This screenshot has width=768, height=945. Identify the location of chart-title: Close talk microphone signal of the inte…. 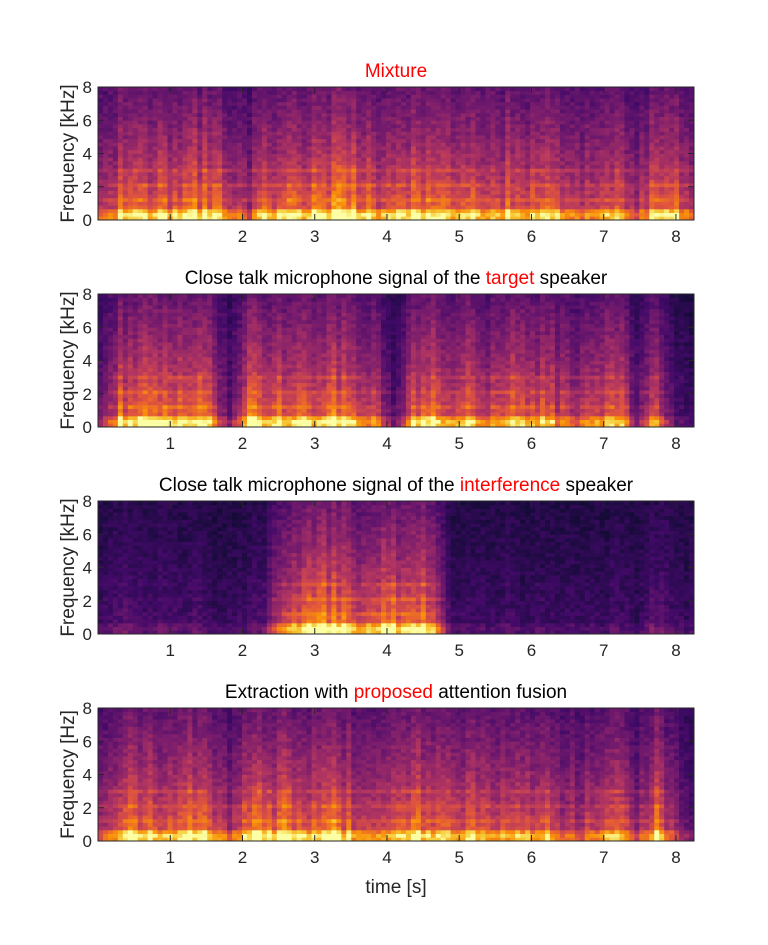
(396, 485).